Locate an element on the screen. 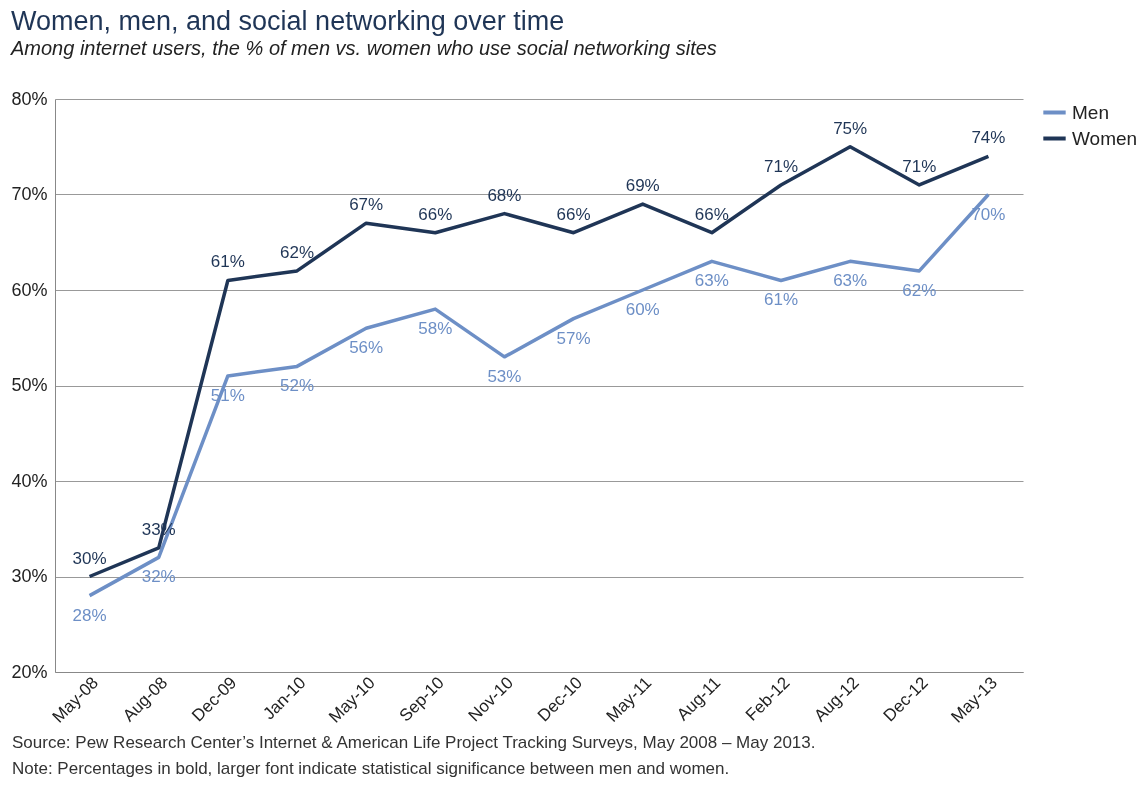 The width and height of the screenshot is (1148, 794). chart-title: Women, men, and social networking over time is located at coordinates (287, 21).